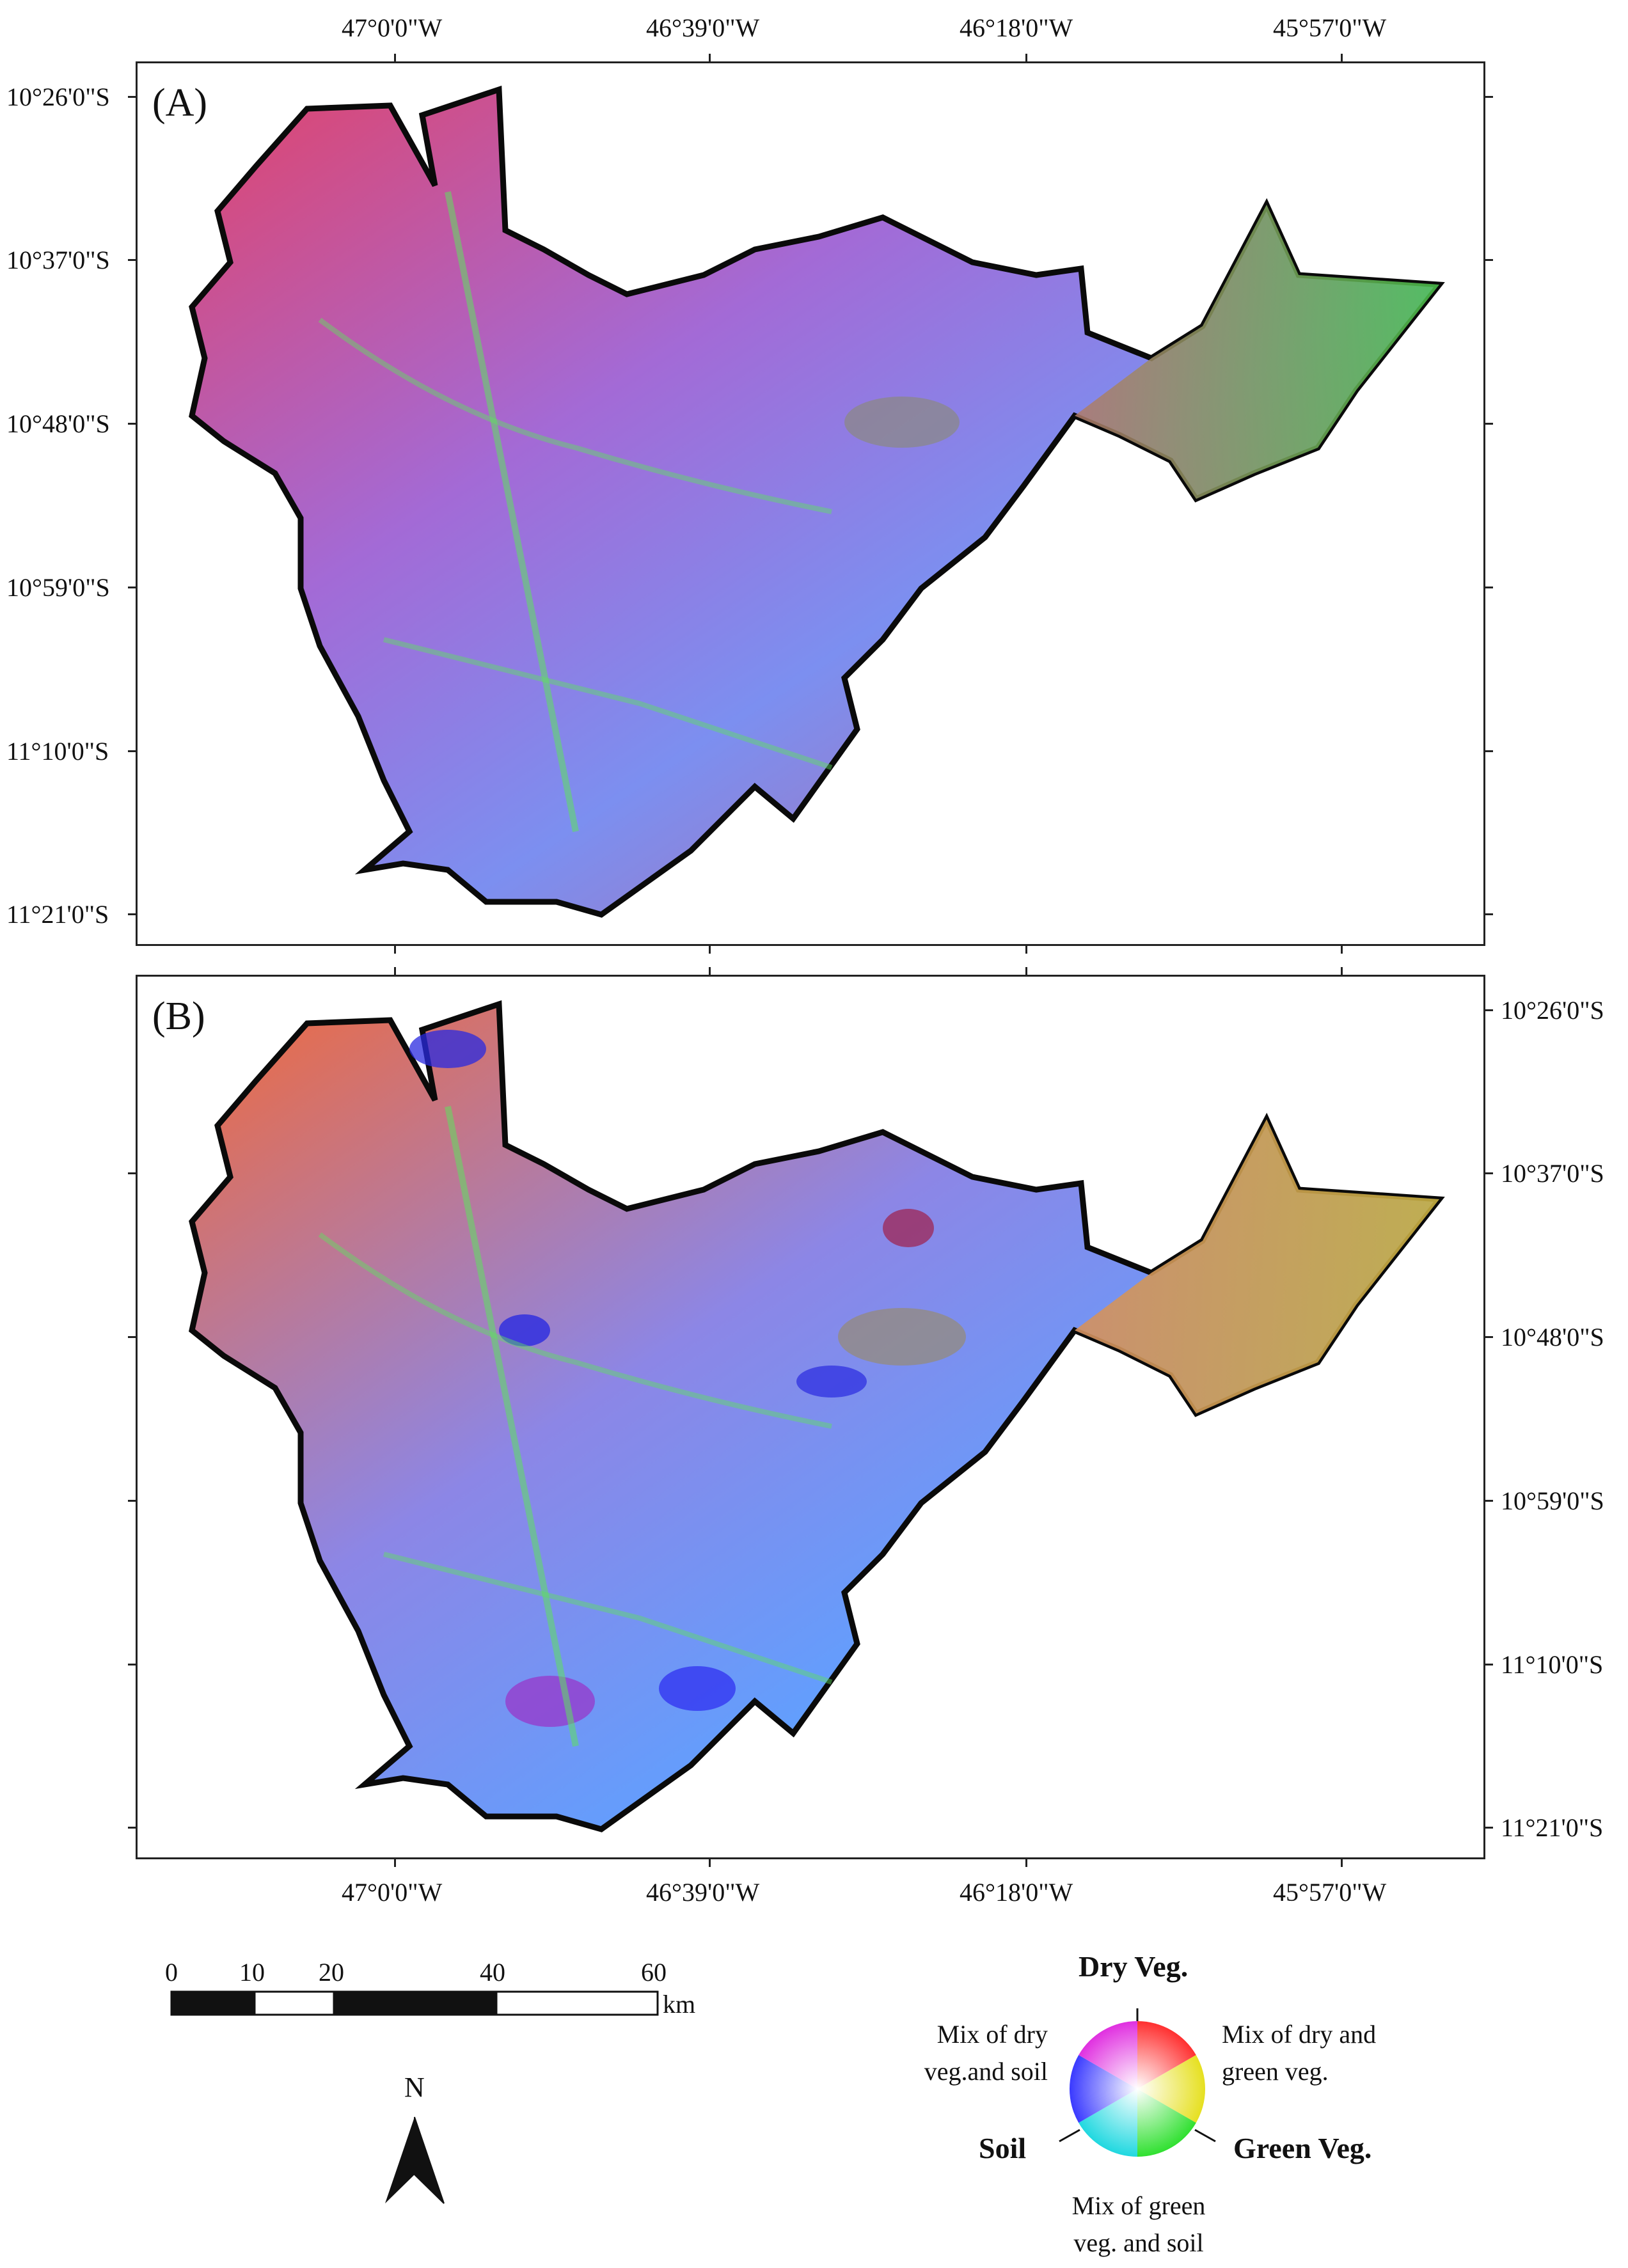 The height and width of the screenshot is (2268, 1628). Describe the element at coordinates (178, 1017) in the screenshot. I see `panel-label-b: (B)` at that location.